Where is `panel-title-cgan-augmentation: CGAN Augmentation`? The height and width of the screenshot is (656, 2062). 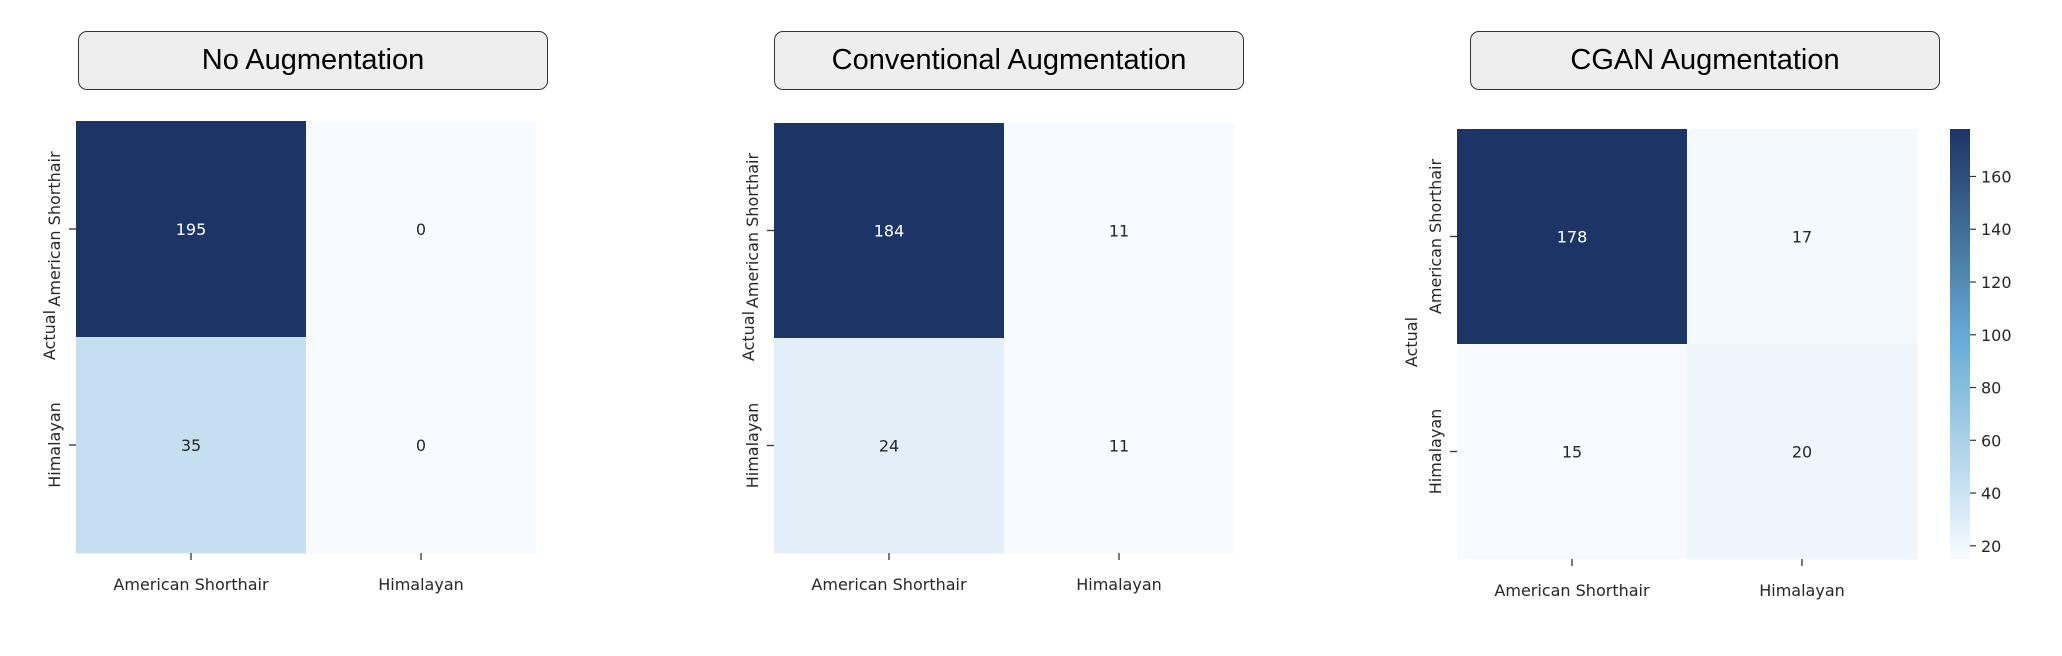 panel-title-cgan-augmentation: CGAN Augmentation is located at coordinates (1705, 60).